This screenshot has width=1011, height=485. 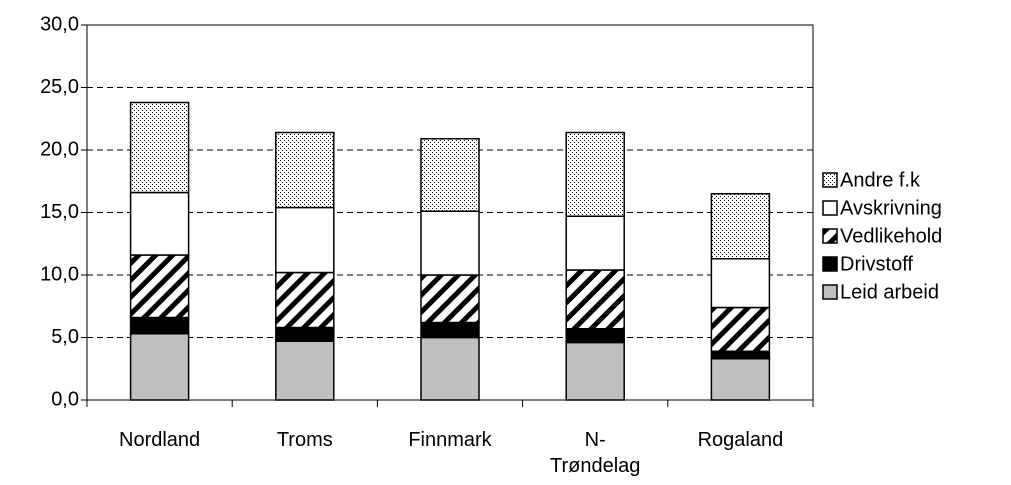 I want to click on y-tick-label: 30,0, so click(x=59, y=24).